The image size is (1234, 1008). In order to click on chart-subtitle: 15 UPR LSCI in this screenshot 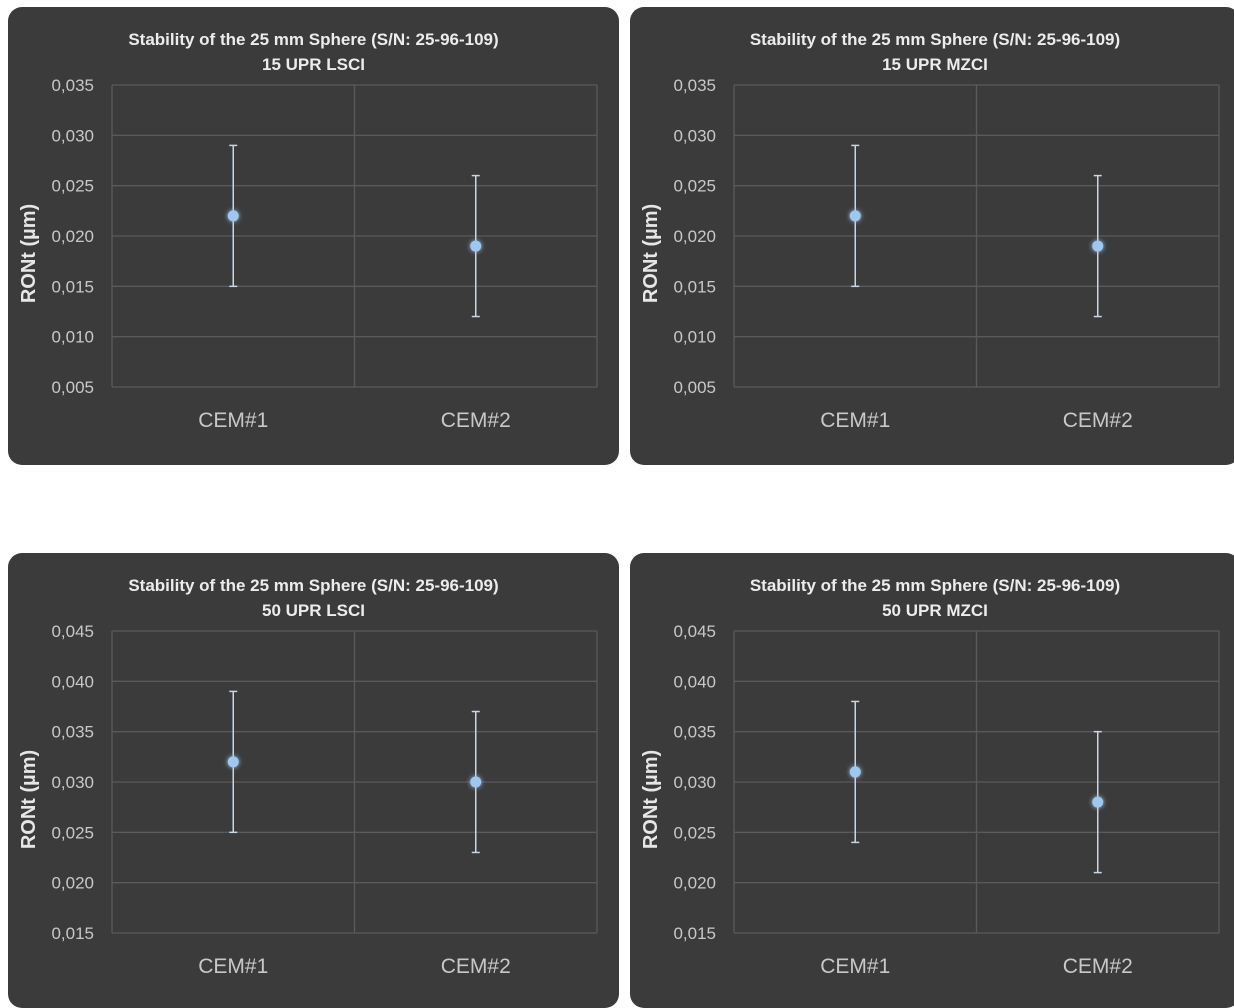, I will do `click(313, 64)`.